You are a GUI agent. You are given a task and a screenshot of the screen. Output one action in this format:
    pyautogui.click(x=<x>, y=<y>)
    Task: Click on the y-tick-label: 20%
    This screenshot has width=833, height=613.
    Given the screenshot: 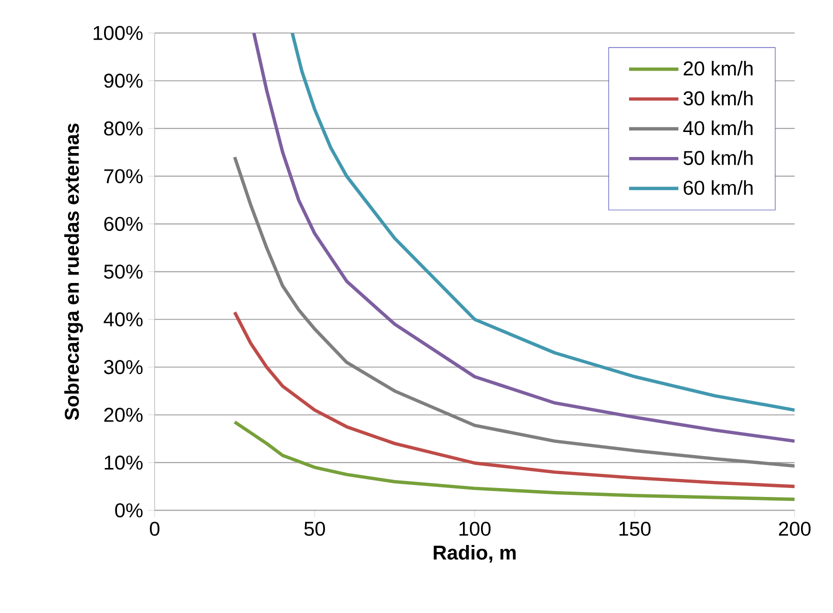 What is the action you would take?
    pyautogui.click(x=123, y=415)
    